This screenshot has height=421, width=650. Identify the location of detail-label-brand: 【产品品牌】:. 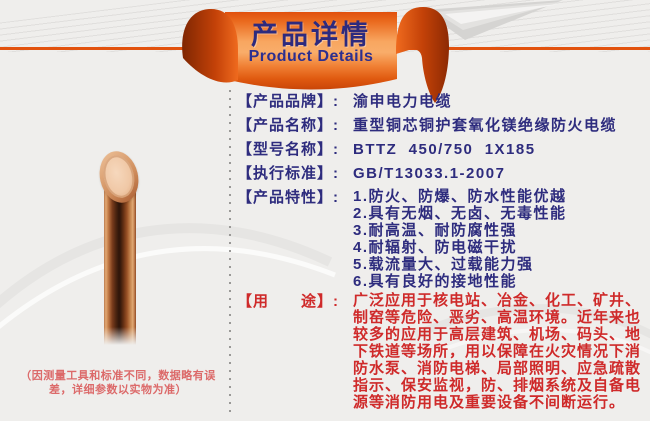
(288, 101).